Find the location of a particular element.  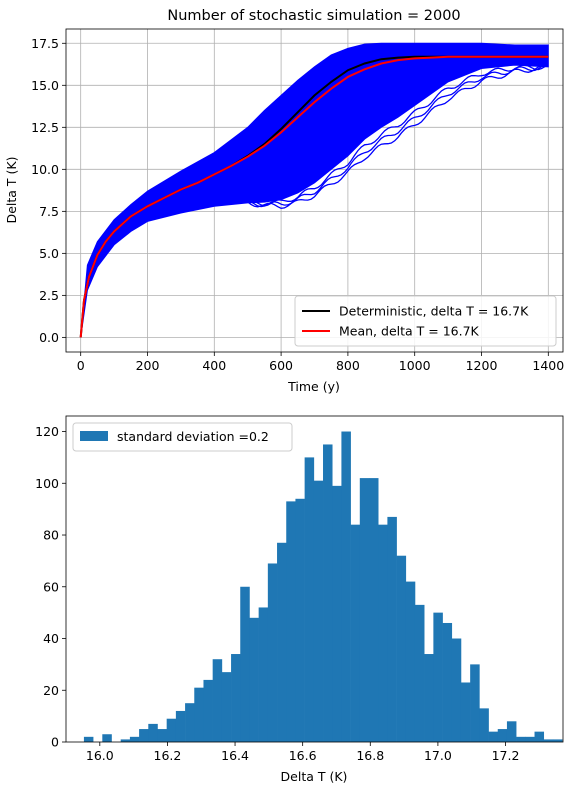

x-tick-label: 1000 is located at coordinates (415, 365).